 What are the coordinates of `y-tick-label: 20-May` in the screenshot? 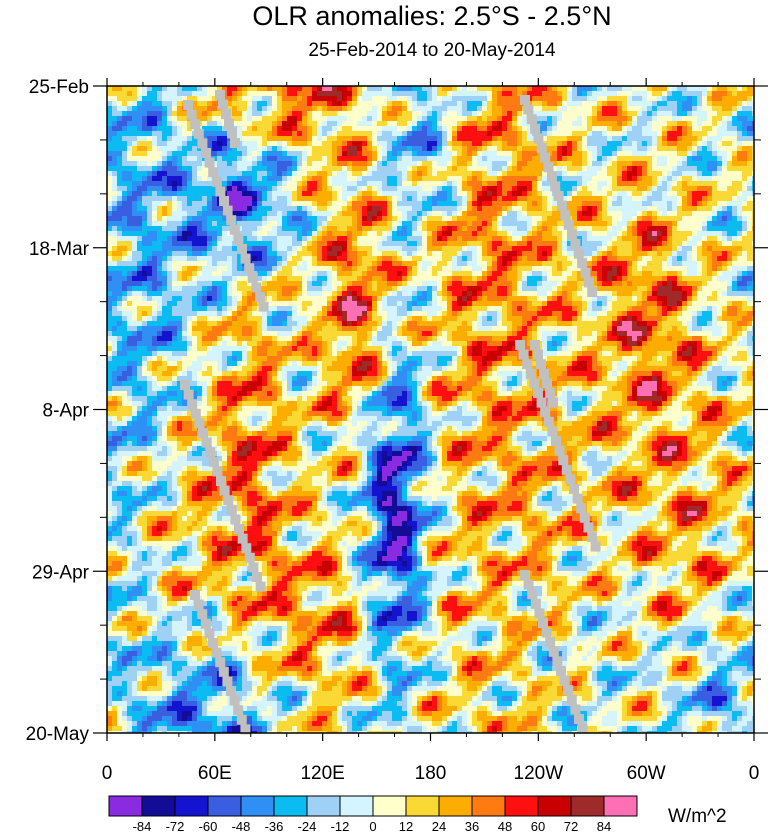 It's located at (58, 734).